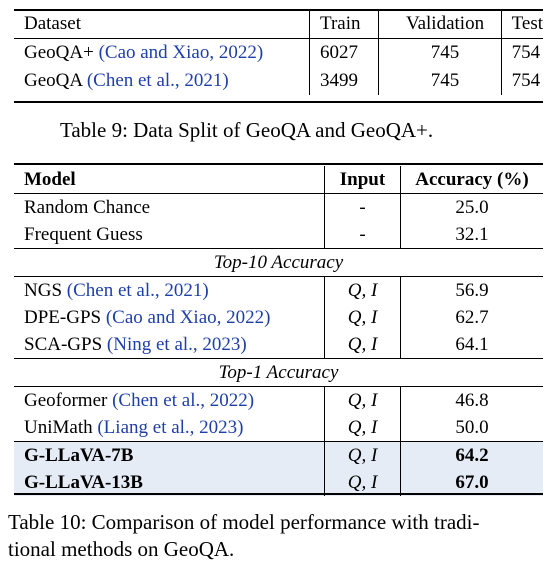 This screenshot has width=558, height=566. What do you see at coordinates (440, 24) in the screenshot?
I see `table9-header-validation: Validation` at bounding box center [440, 24].